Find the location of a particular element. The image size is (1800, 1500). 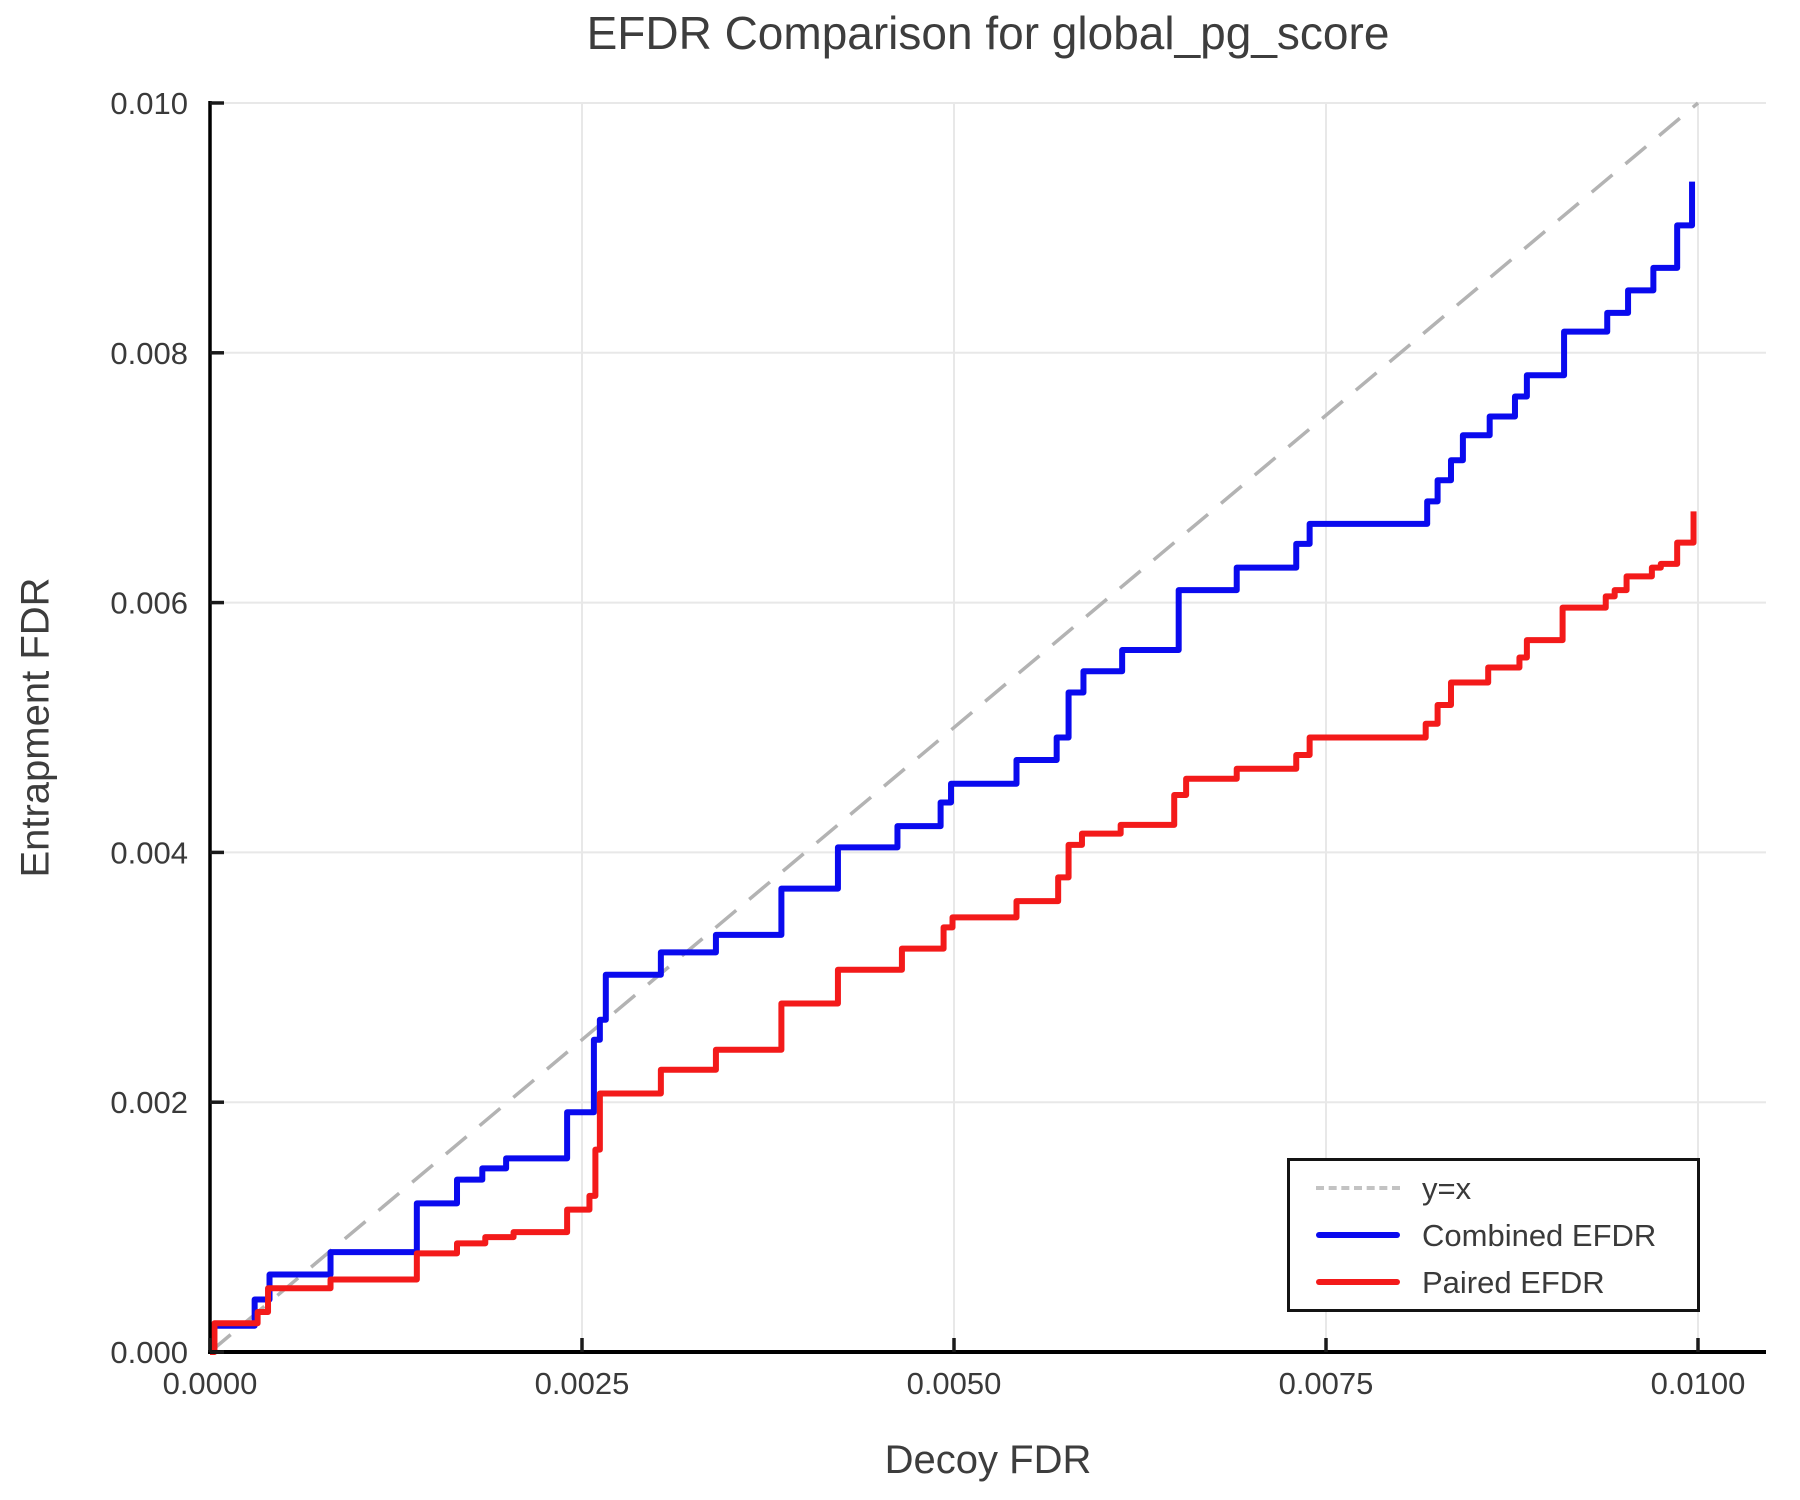

legend-label-paired-efdr: Paired EFDR is located at coordinates (1513, 1282).